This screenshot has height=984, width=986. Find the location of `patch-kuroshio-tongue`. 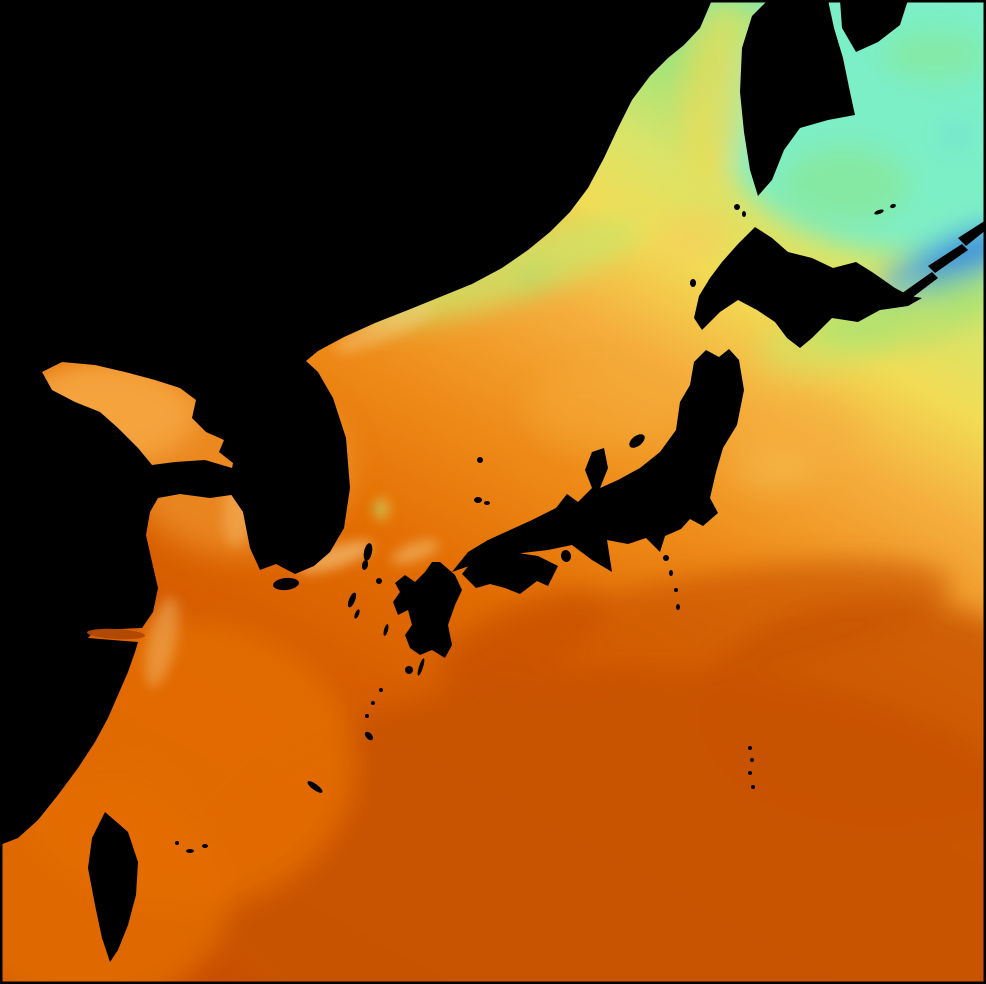

patch-kuroshio-tongue is located at coordinates (700, 628).